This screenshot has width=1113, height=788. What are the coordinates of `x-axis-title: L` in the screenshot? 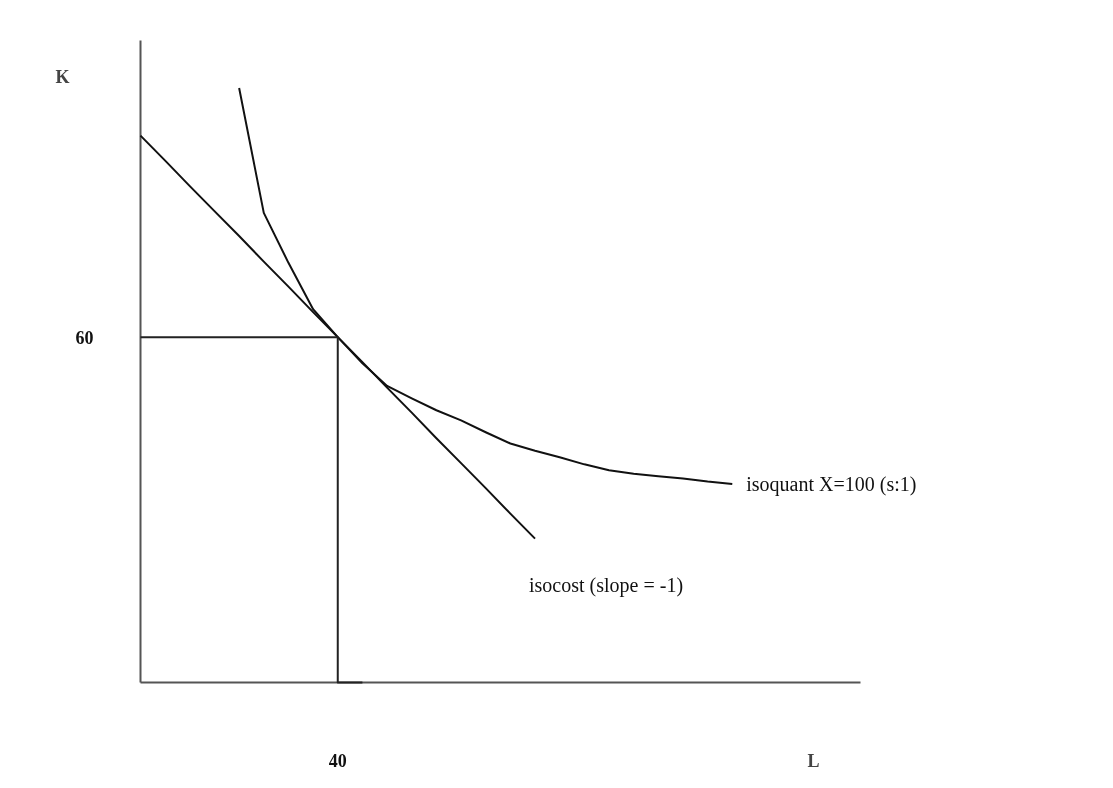 It's located at (813, 760).